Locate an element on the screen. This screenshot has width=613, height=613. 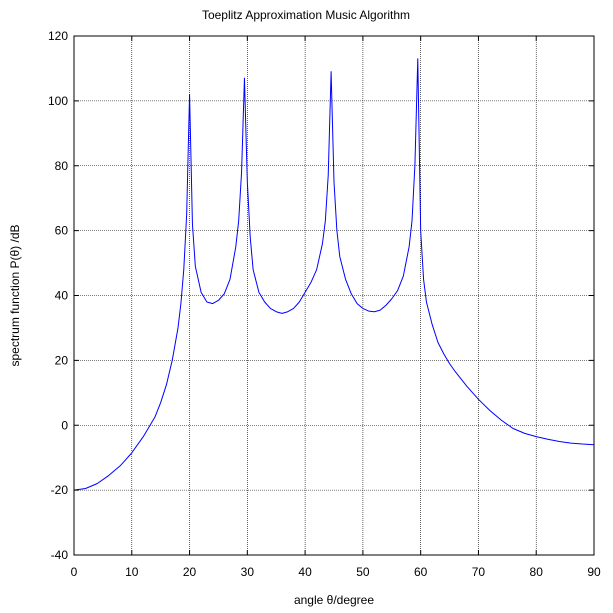
y-tick-label: -20 is located at coordinates (60, 490).